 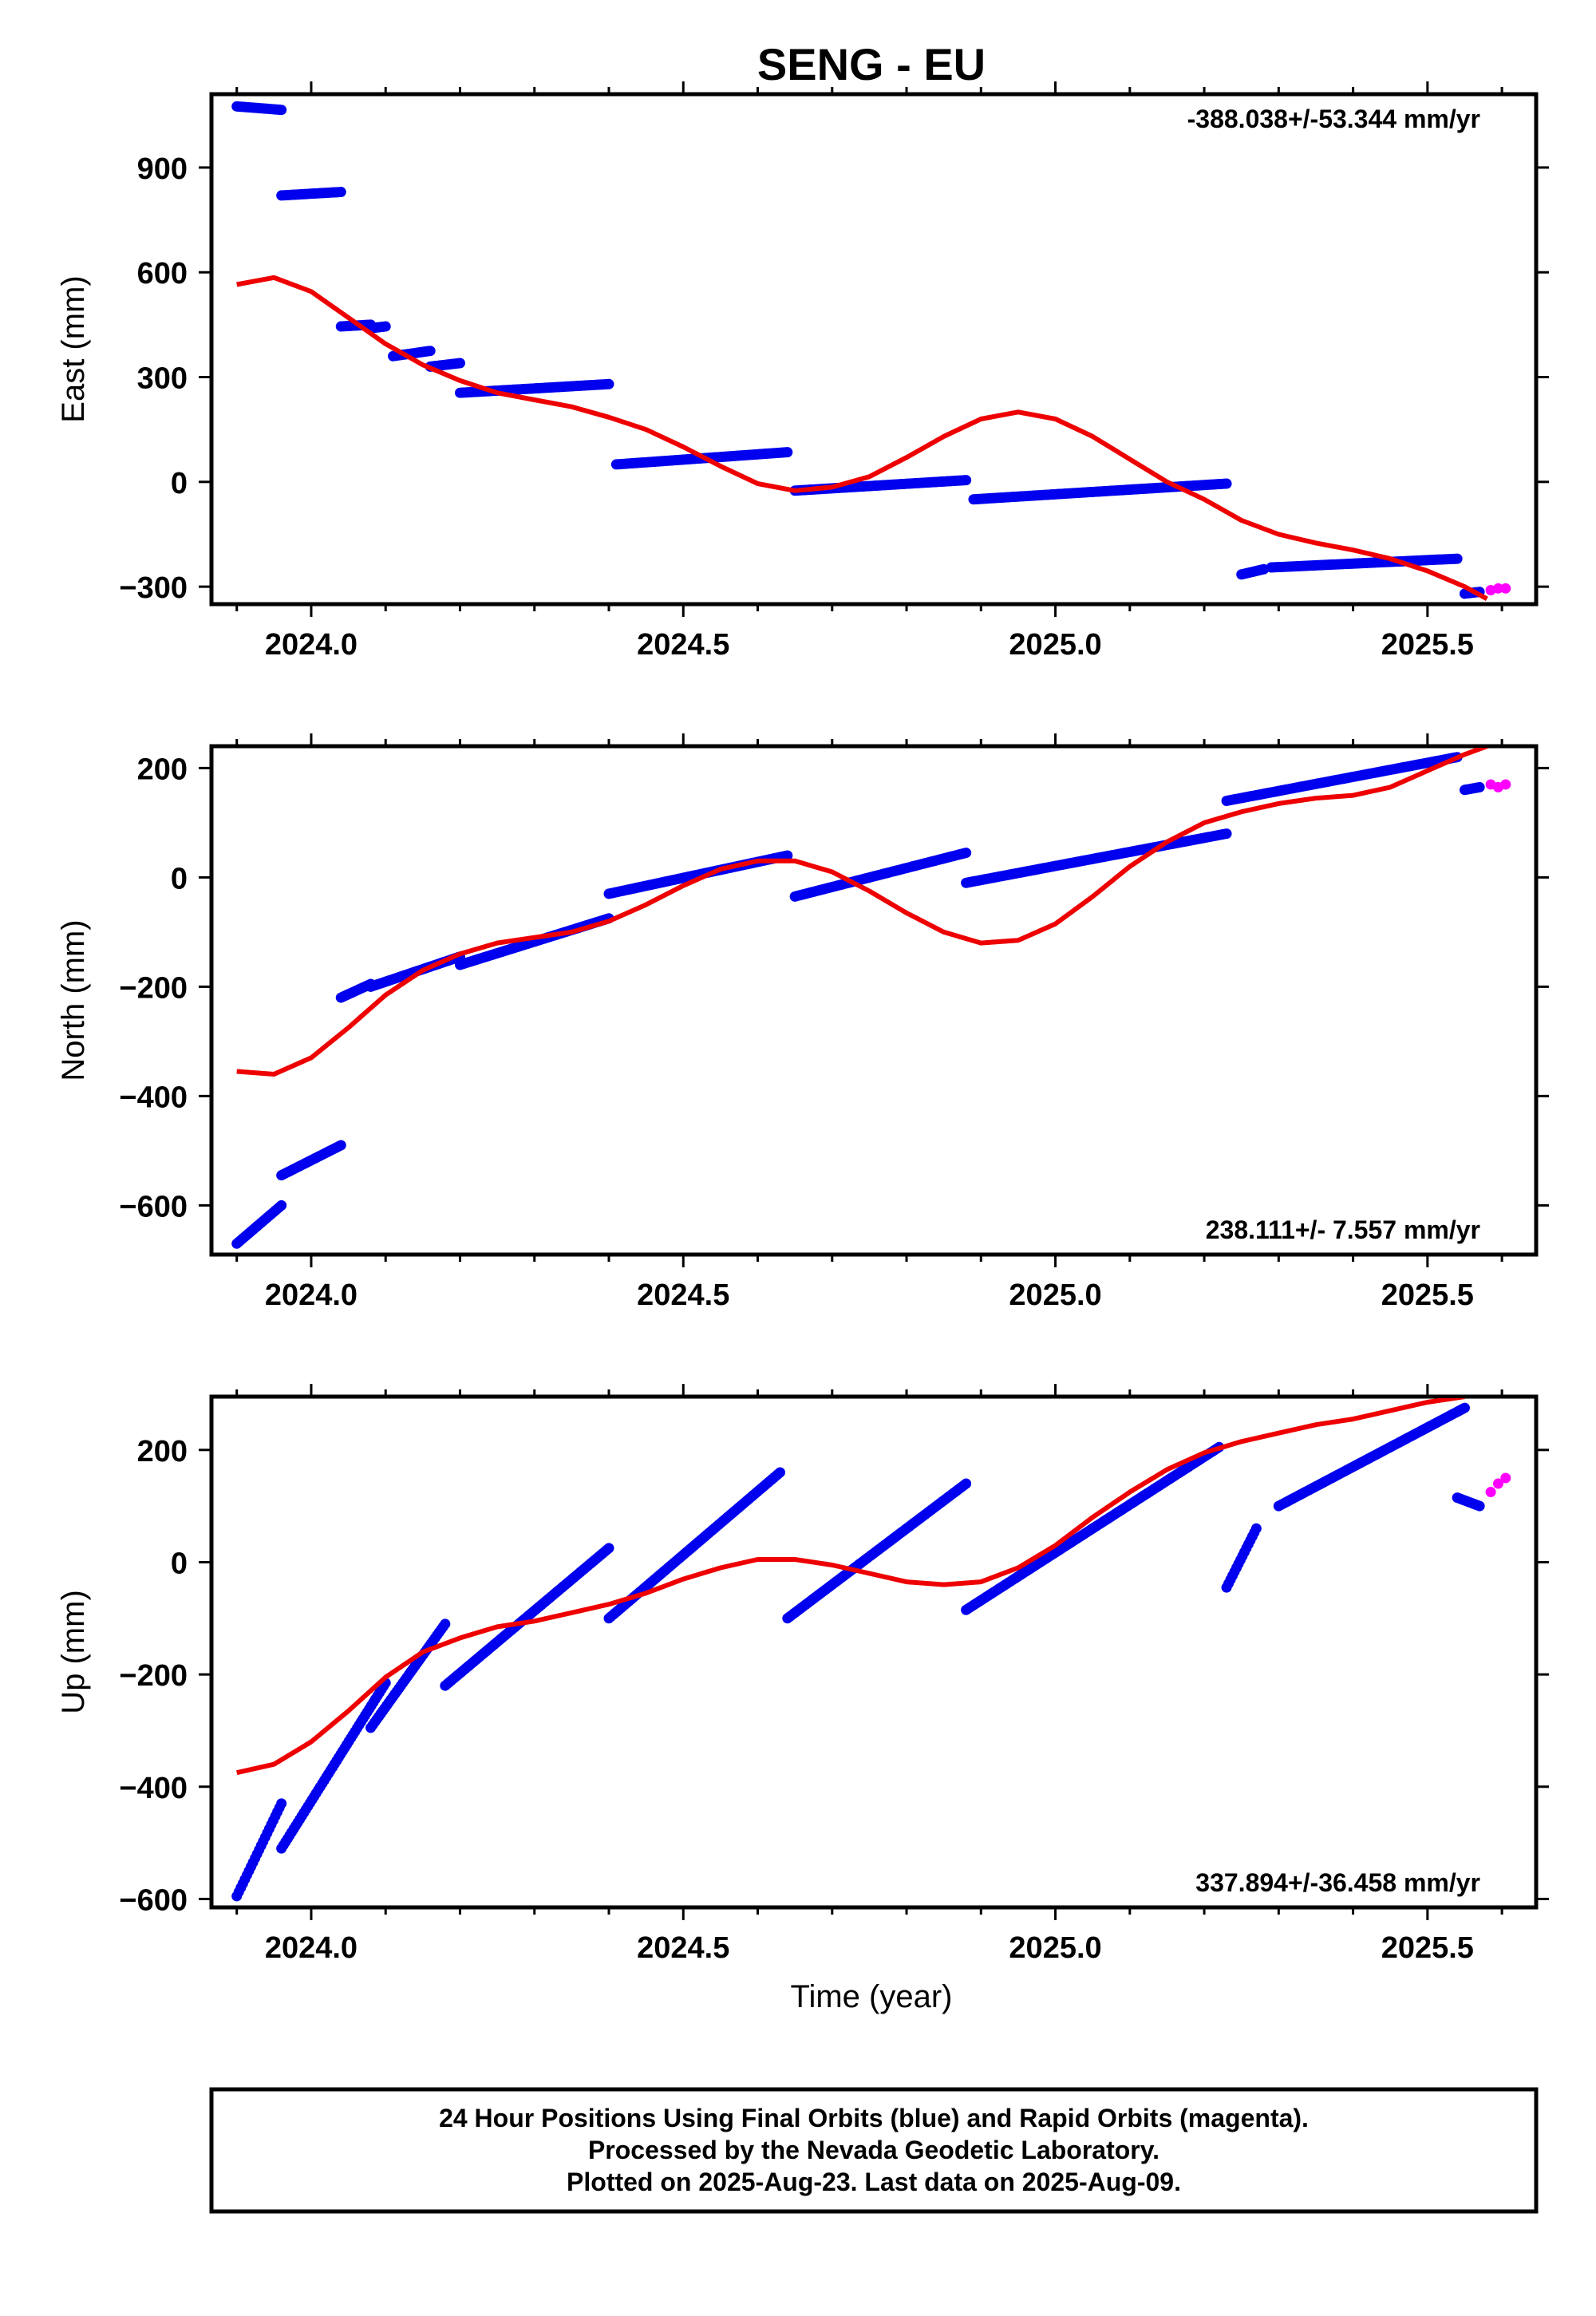 What do you see at coordinates (872, 1996) in the screenshot?
I see `x-axis-label: Time (year)` at bounding box center [872, 1996].